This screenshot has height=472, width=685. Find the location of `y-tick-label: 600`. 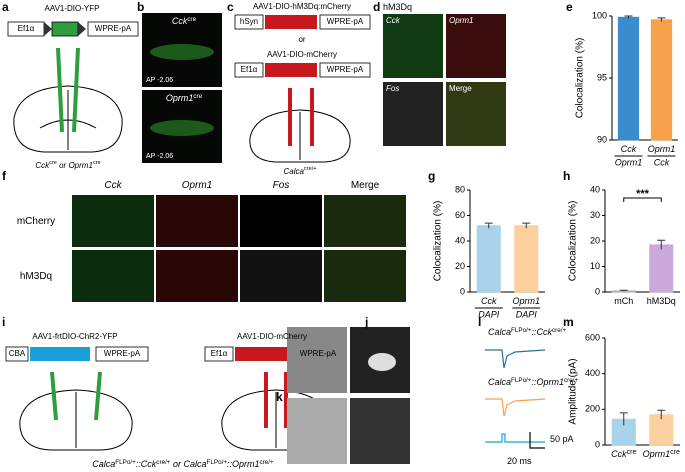

y-tick-label: 600 is located at coordinates (592, 337).